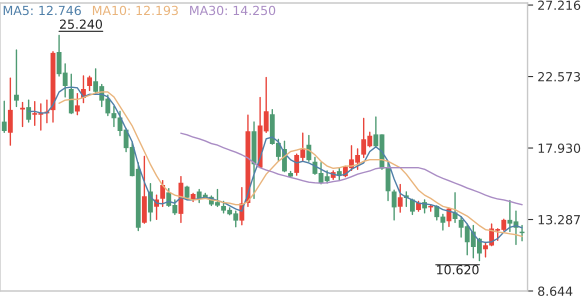  What do you see at coordinates (458, 269) in the screenshot?
I see `annotation: 10.620` at bounding box center [458, 269].